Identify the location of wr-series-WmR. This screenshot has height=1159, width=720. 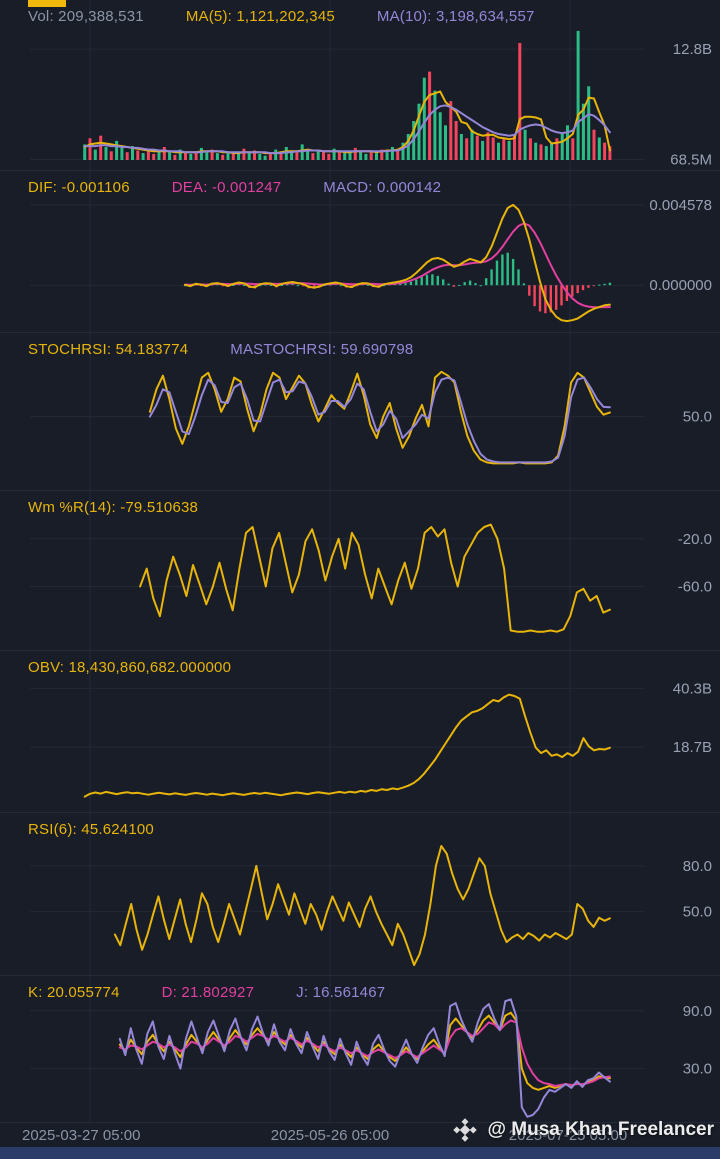
(375, 578).